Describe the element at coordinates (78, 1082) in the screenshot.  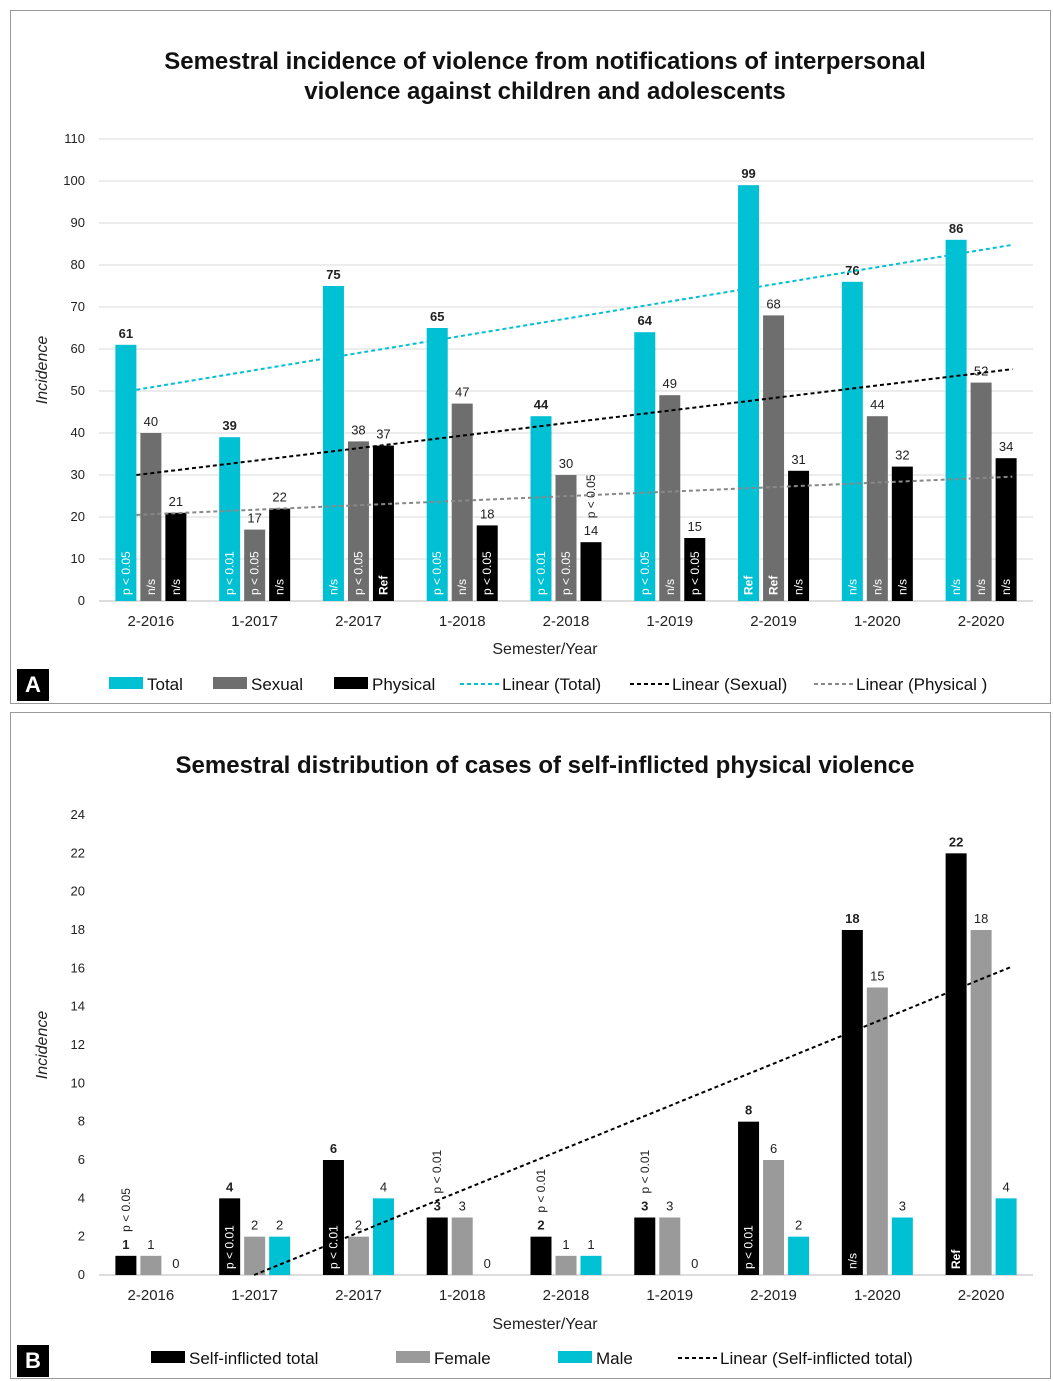
I see `y-tick-label: 10` at that location.